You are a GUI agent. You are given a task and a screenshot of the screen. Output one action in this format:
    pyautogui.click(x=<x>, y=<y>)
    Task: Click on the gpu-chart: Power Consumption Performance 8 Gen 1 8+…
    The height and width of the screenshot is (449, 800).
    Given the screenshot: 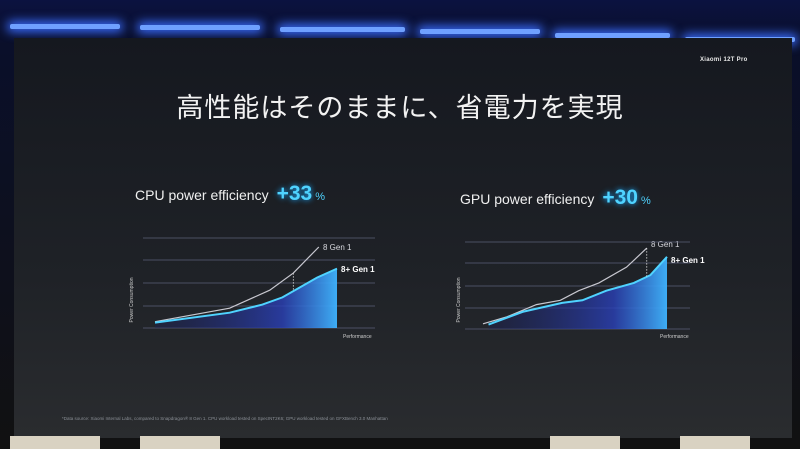 What is the action you would take?
    pyautogui.click(x=580, y=290)
    